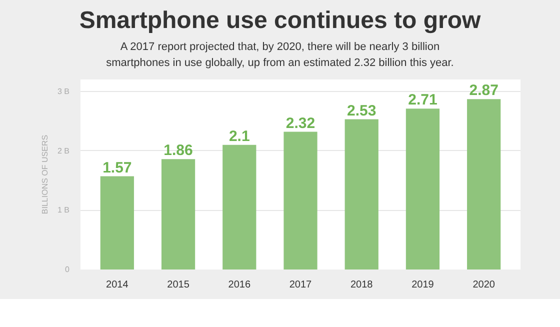 The width and height of the screenshot is (560, 327). I want to click on data-label: 2.53, so click(361, 110).